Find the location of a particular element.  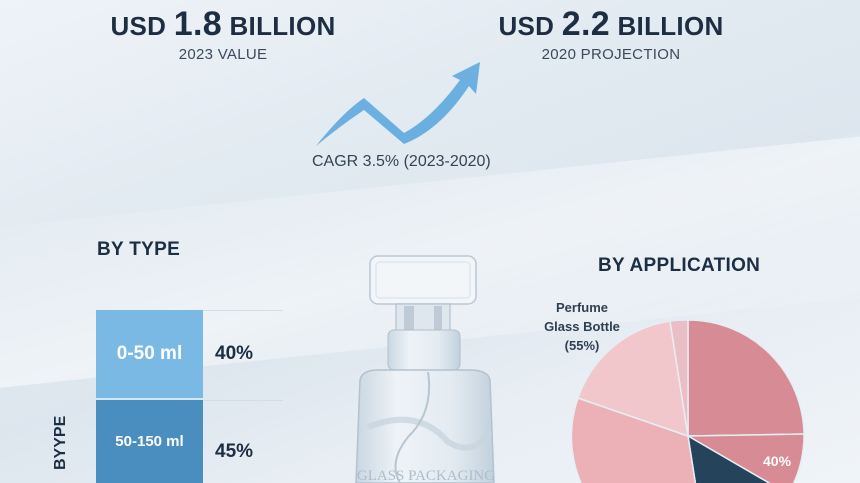

by-application-title: BY APPLICATION is located at coordinates (679, 265).